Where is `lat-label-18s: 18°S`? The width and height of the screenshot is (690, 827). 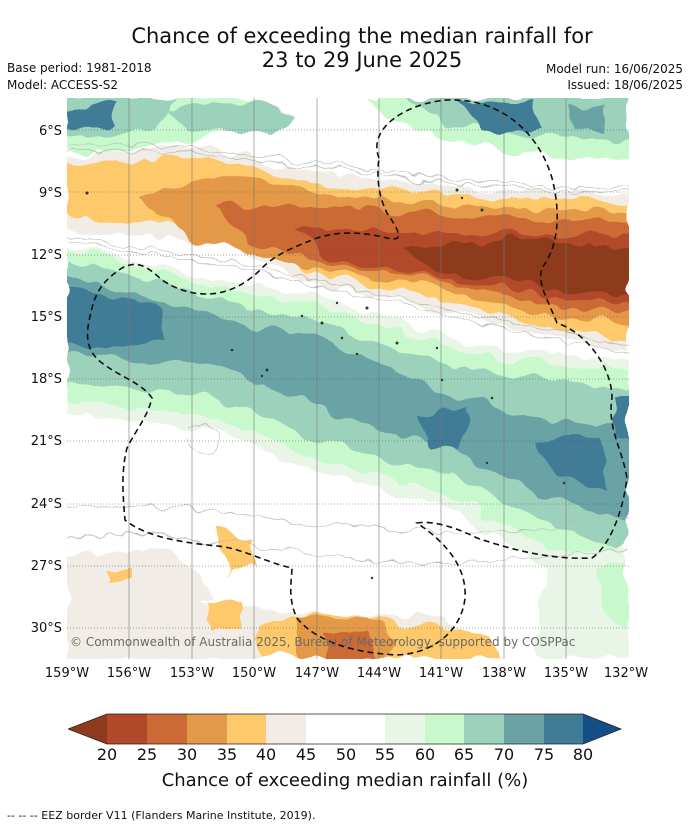 lat-label-18s: 18°S is located at coordinates (46, 379).